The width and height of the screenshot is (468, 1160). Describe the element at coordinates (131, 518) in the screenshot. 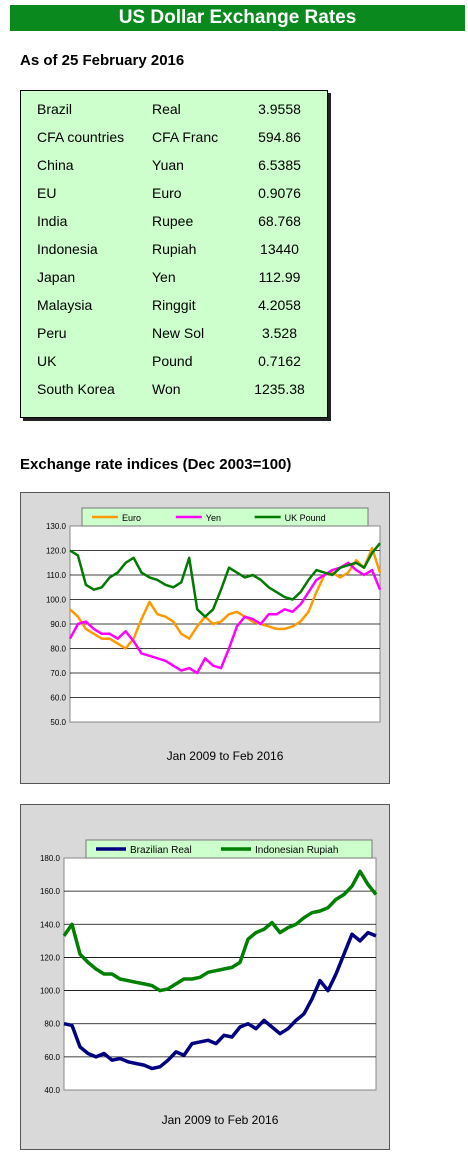

I see `legend-label: Euro` at that location.